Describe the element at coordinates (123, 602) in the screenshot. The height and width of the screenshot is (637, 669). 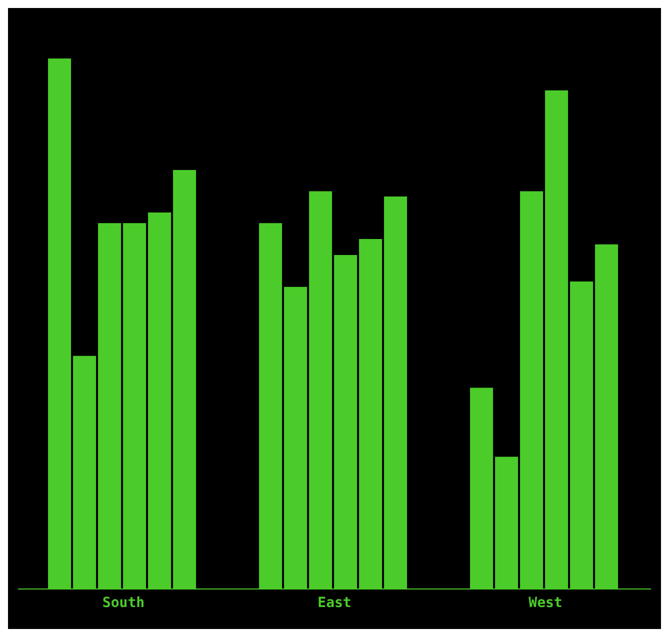
I see `x-tick-label: South` at that location.